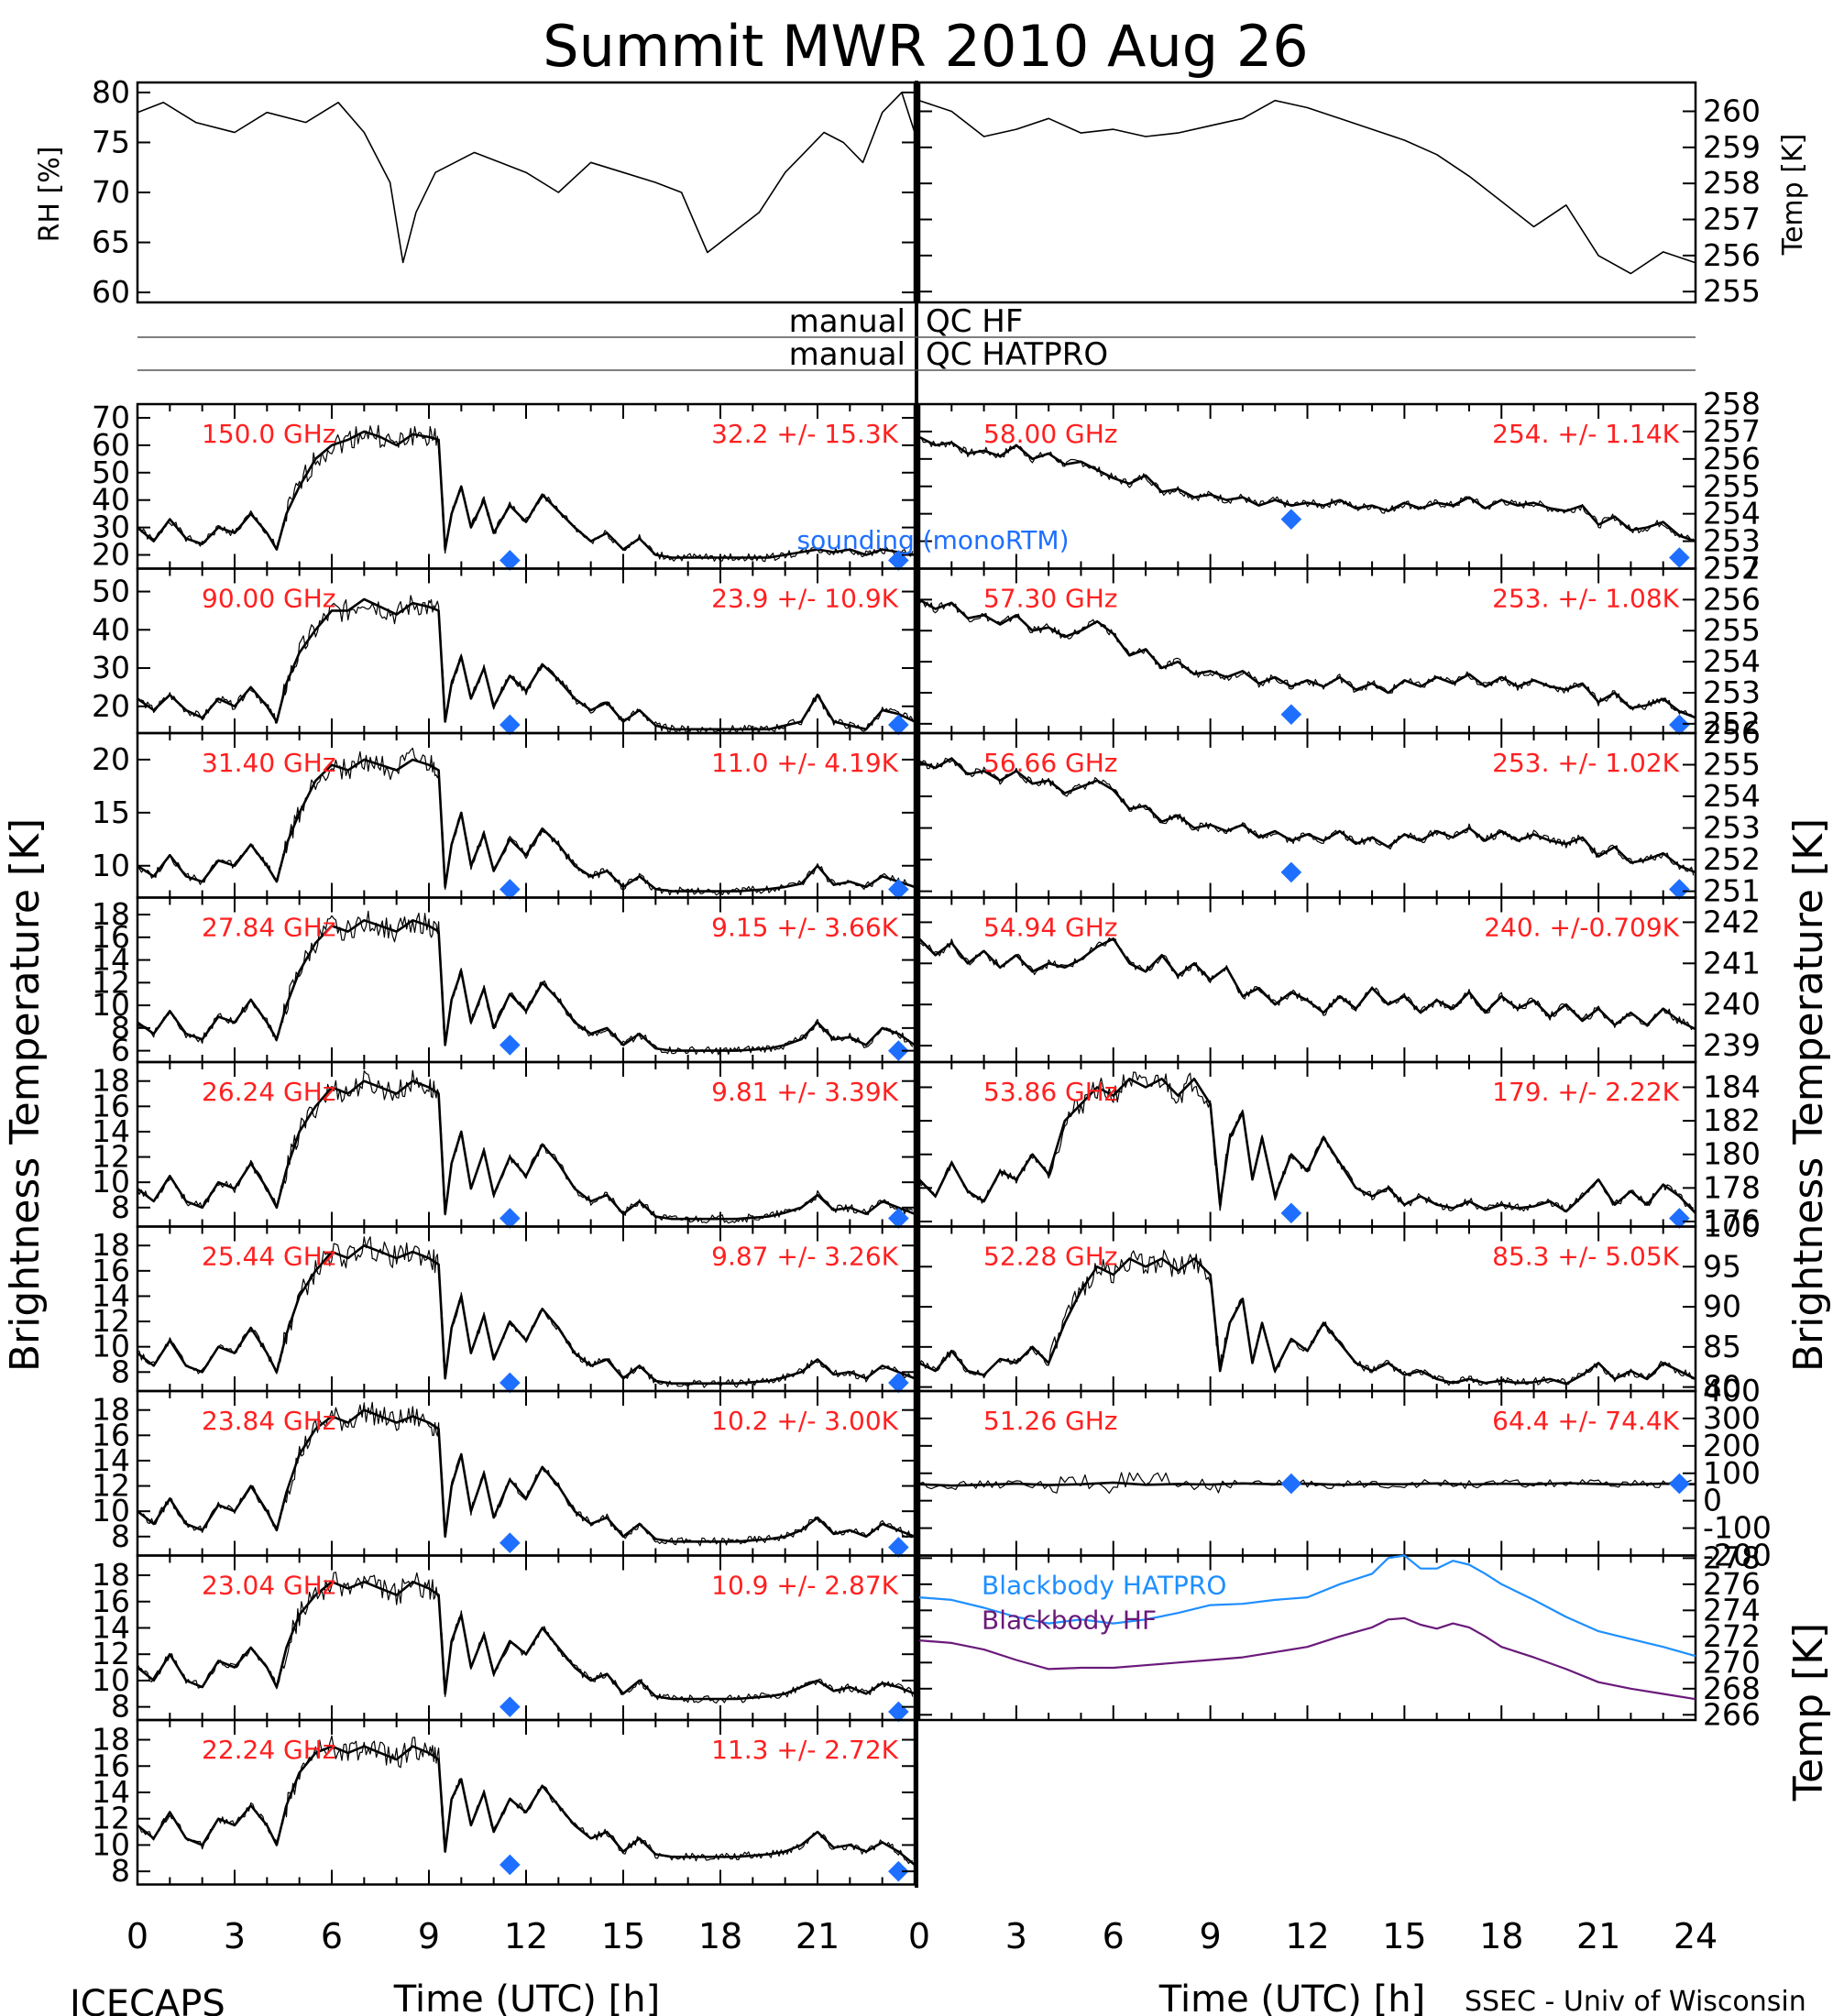 Image resolution: width=1833 pixels, height=2016 pixels. I want to click on panel-tb-54.94: 239 240 241 242 54.94 GHz 240. +/-0.709K, so click(1339, 980).